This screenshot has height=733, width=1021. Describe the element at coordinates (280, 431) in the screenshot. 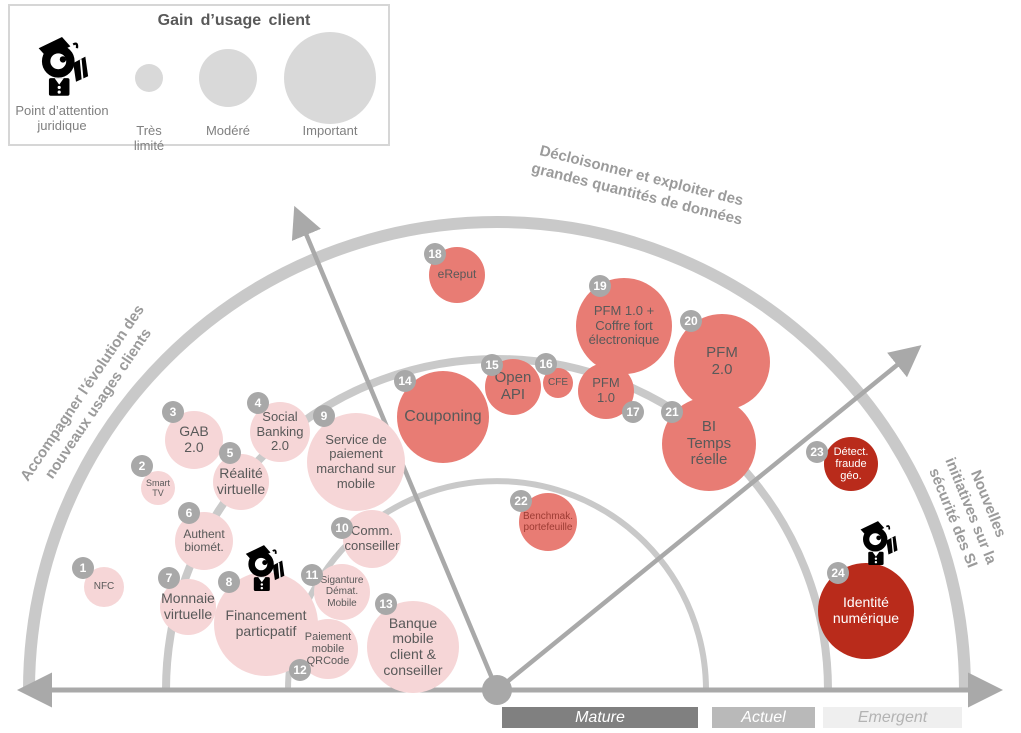

I see `bubble-label: Social Banking 2.0` at that location.